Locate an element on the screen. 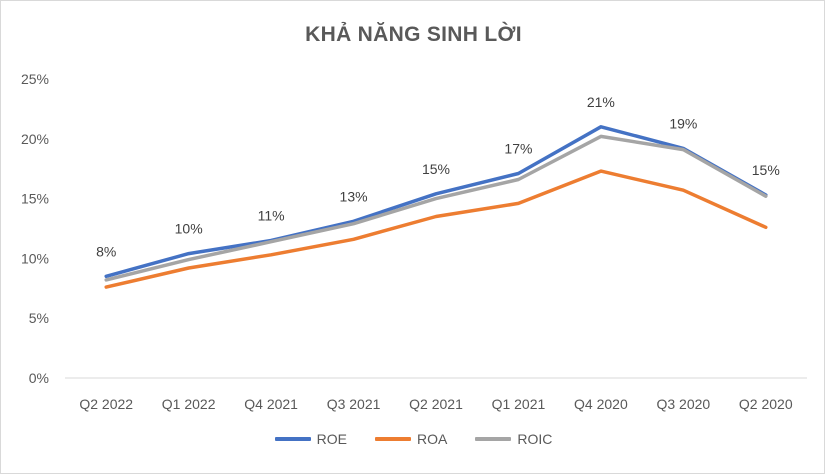 The height and width of the screenshot is (475, 825). data-label: 19% is located at coordinates (683, 123).